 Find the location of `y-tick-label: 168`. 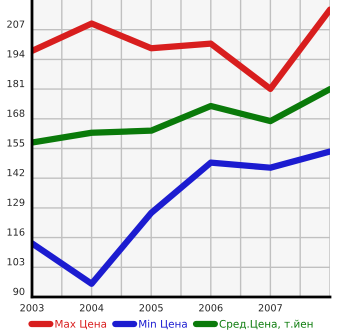

y-tick-label: 168 is located at coordinates (16, 113).